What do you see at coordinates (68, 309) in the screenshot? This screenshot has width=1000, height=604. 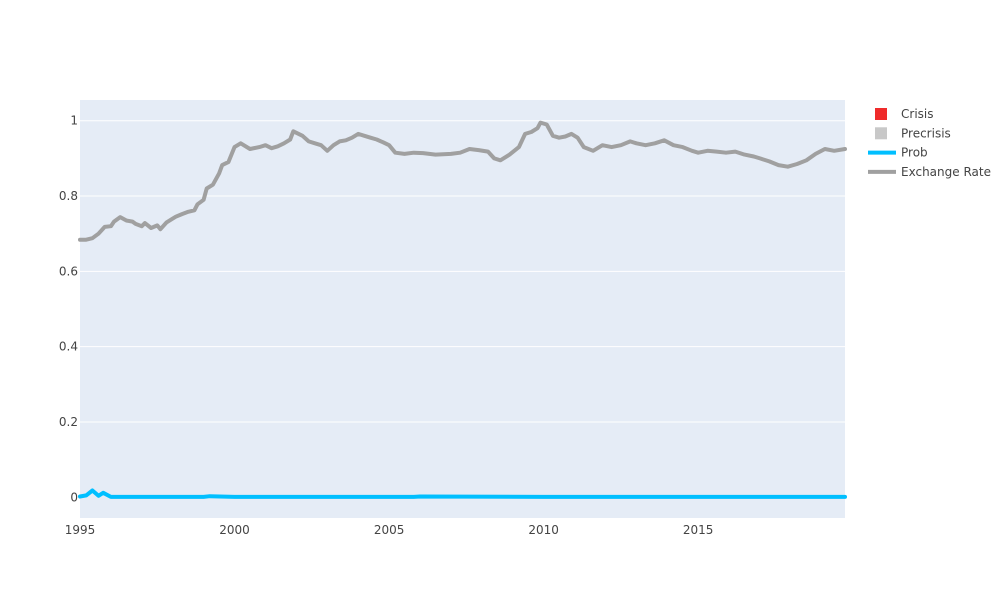 I see `y-axis: 0 0.2 0.4 0.6 0.8 1` at bounding box center [68, 309].